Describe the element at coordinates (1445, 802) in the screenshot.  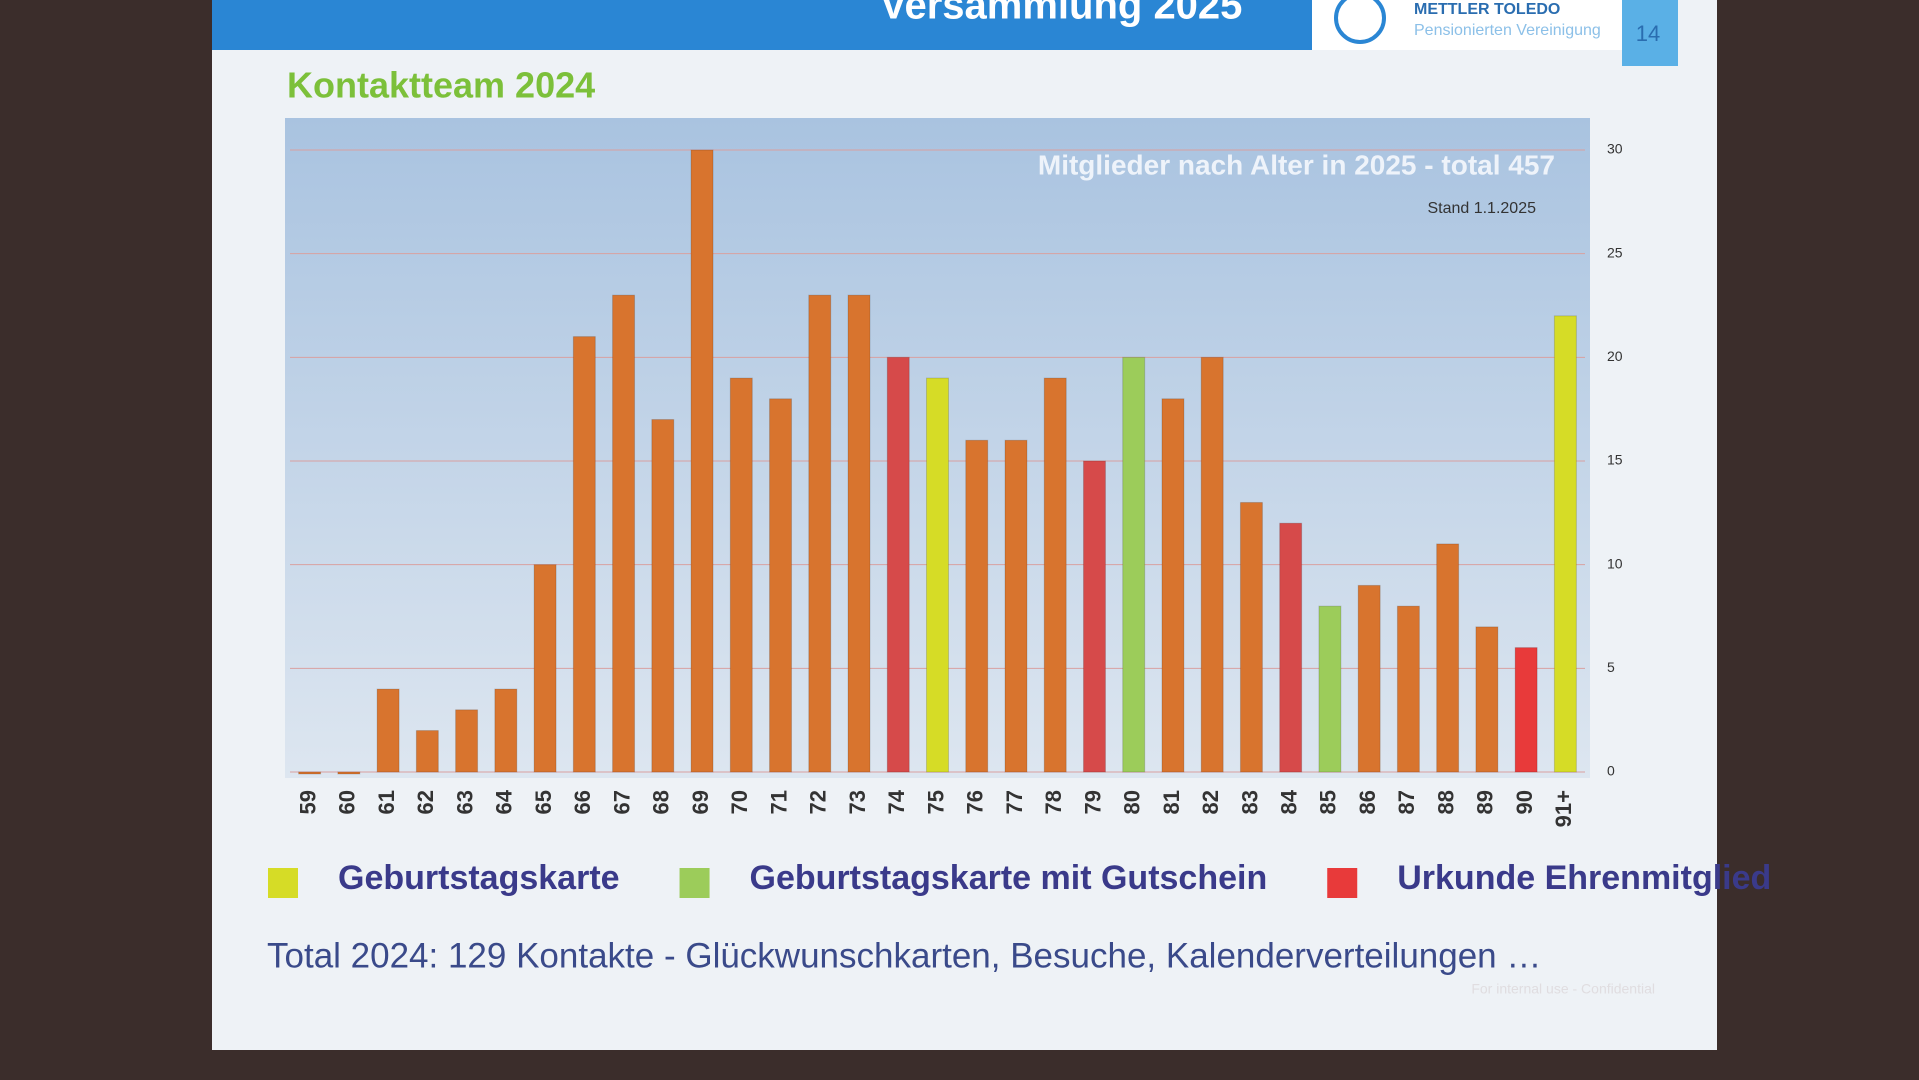
I see `x-tick-label: 88` at that location.